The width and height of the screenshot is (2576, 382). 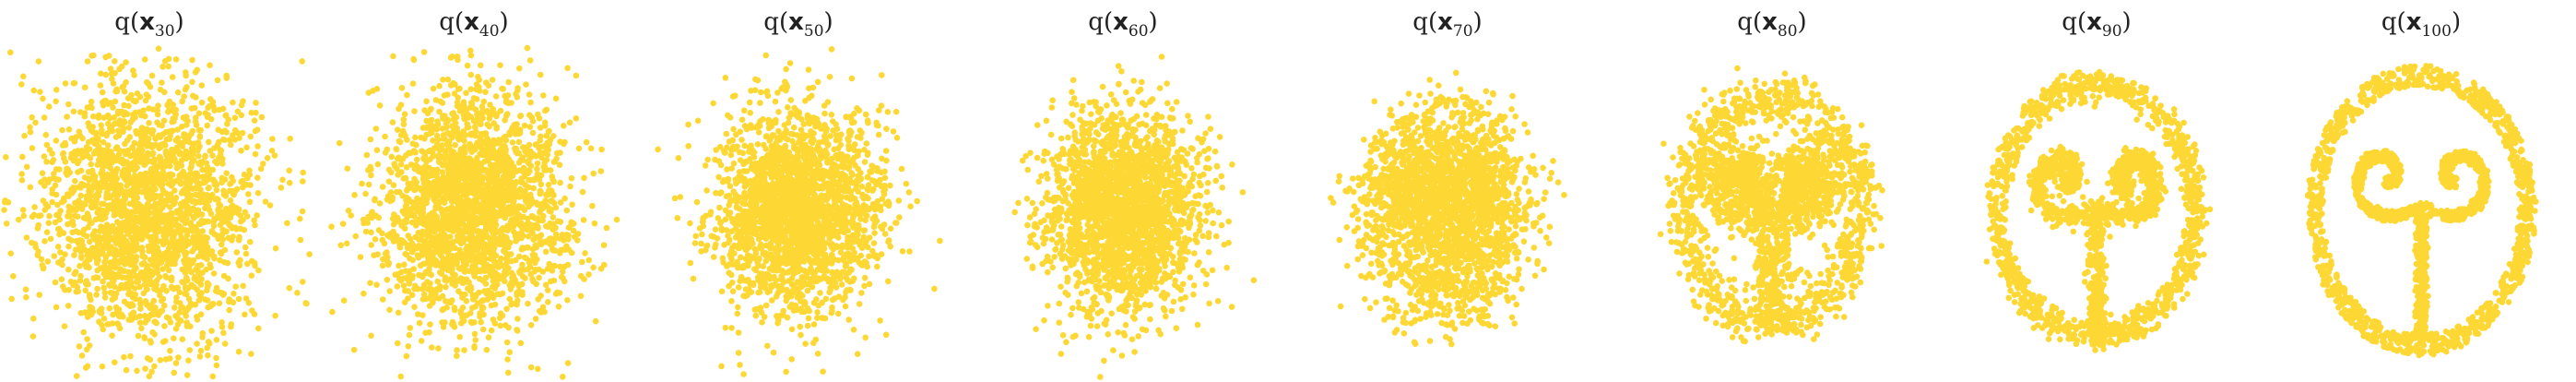 What do you see at coordinates (798, 25) in the screenshot?
I see `panel-title: q(x50)` at bounding box center [798, 25].